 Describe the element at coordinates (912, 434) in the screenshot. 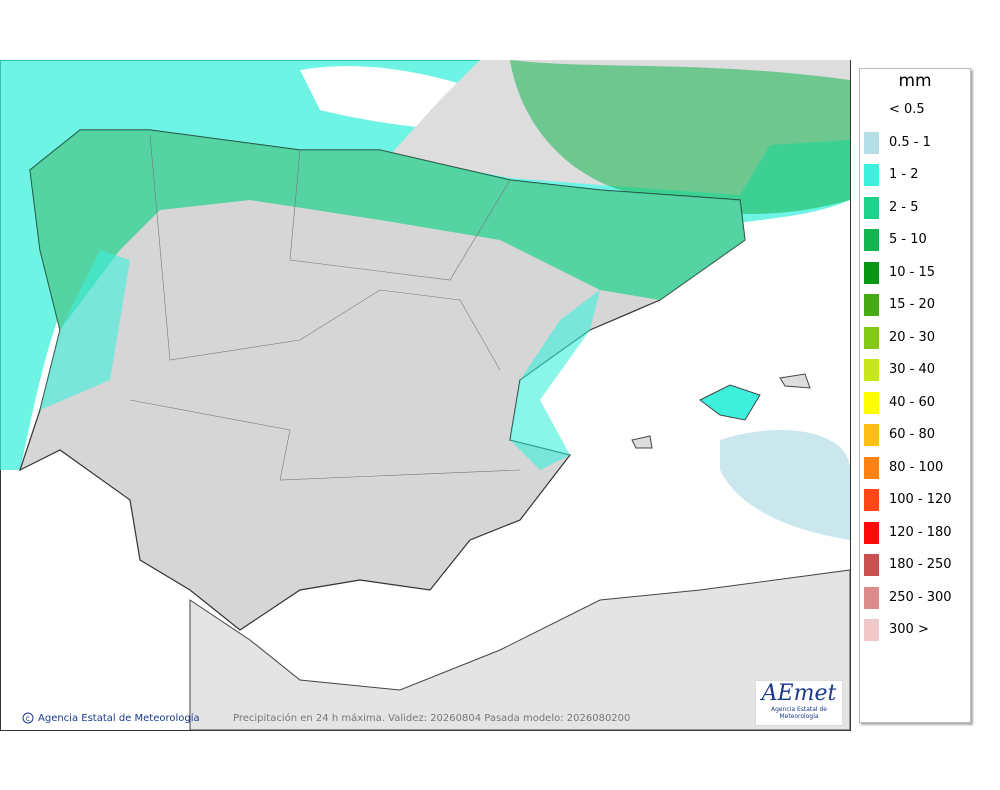

I see `legend-label: 60 - 80` at that location.